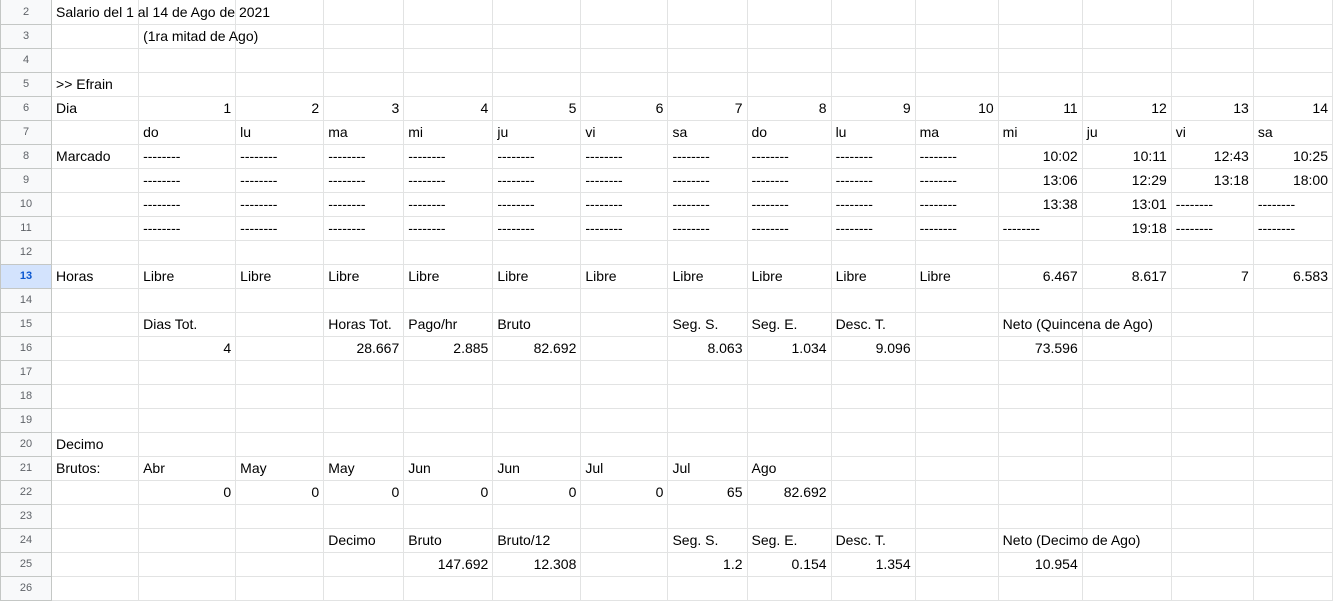 Image resolution: width=1333 pixels, height=603 pixels. What do you see at coordinates (1040, 204) in the screenshot?
I see `sheet-cell: 13:38` at bounding box center [1040, 204].